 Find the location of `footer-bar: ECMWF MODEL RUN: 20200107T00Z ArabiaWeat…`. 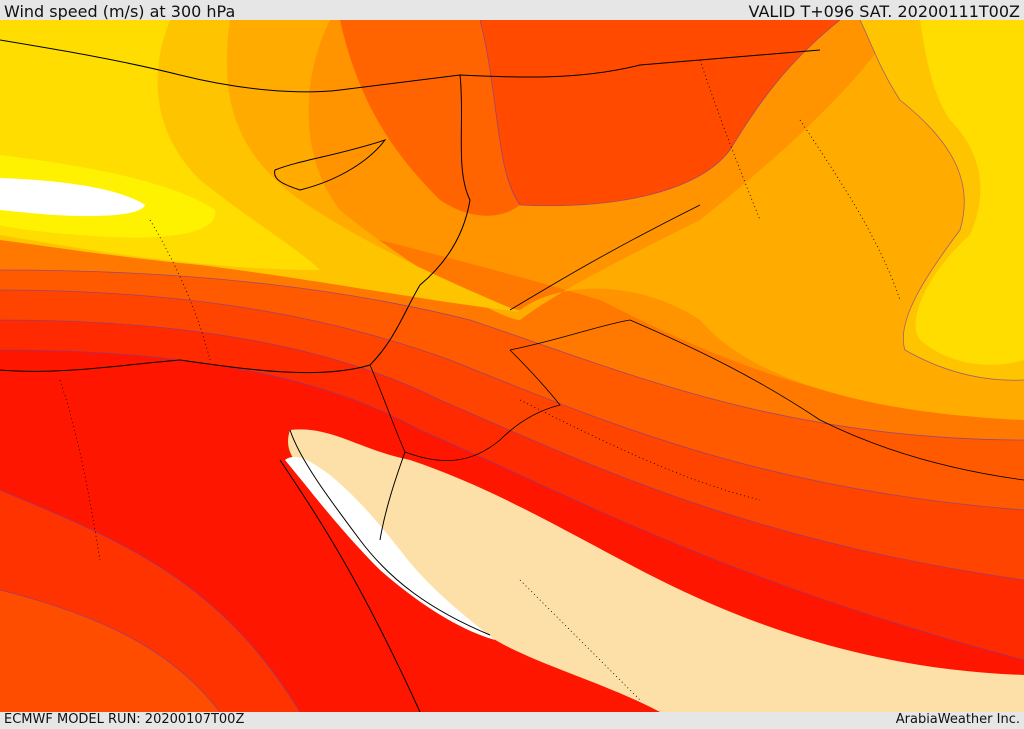

footer-bar: ECMWF MODEL RUN: 20200107T00Z ArabiaWeat… is located at coordinates (512, 720).